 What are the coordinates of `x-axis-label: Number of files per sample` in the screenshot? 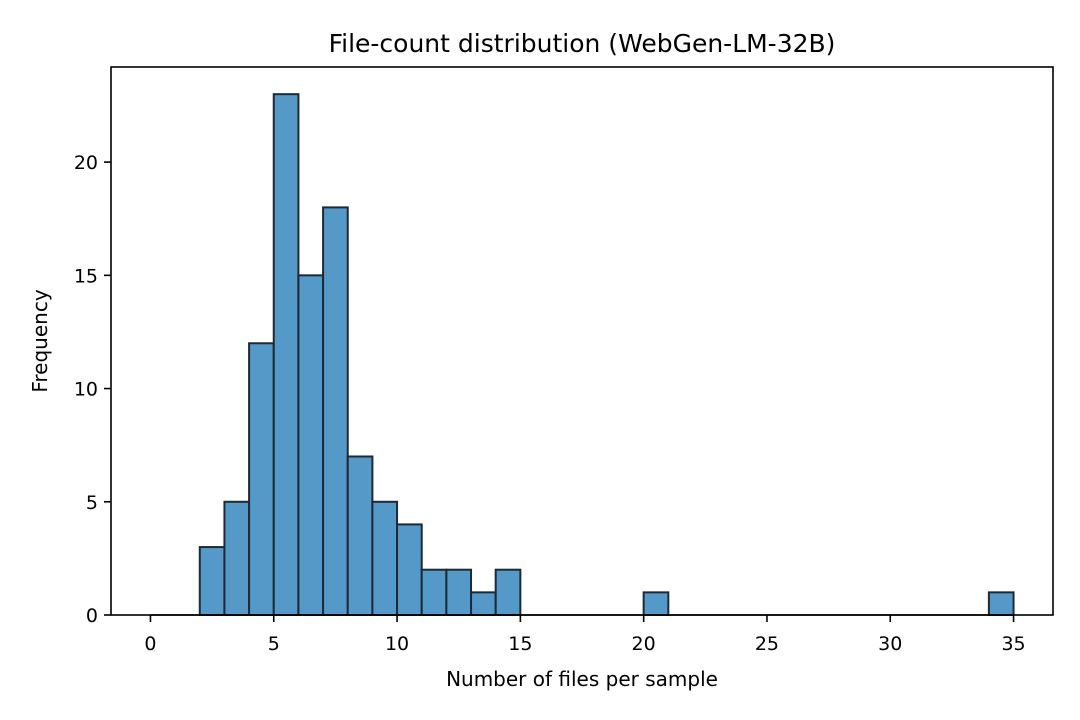 It's located at (582, 679).